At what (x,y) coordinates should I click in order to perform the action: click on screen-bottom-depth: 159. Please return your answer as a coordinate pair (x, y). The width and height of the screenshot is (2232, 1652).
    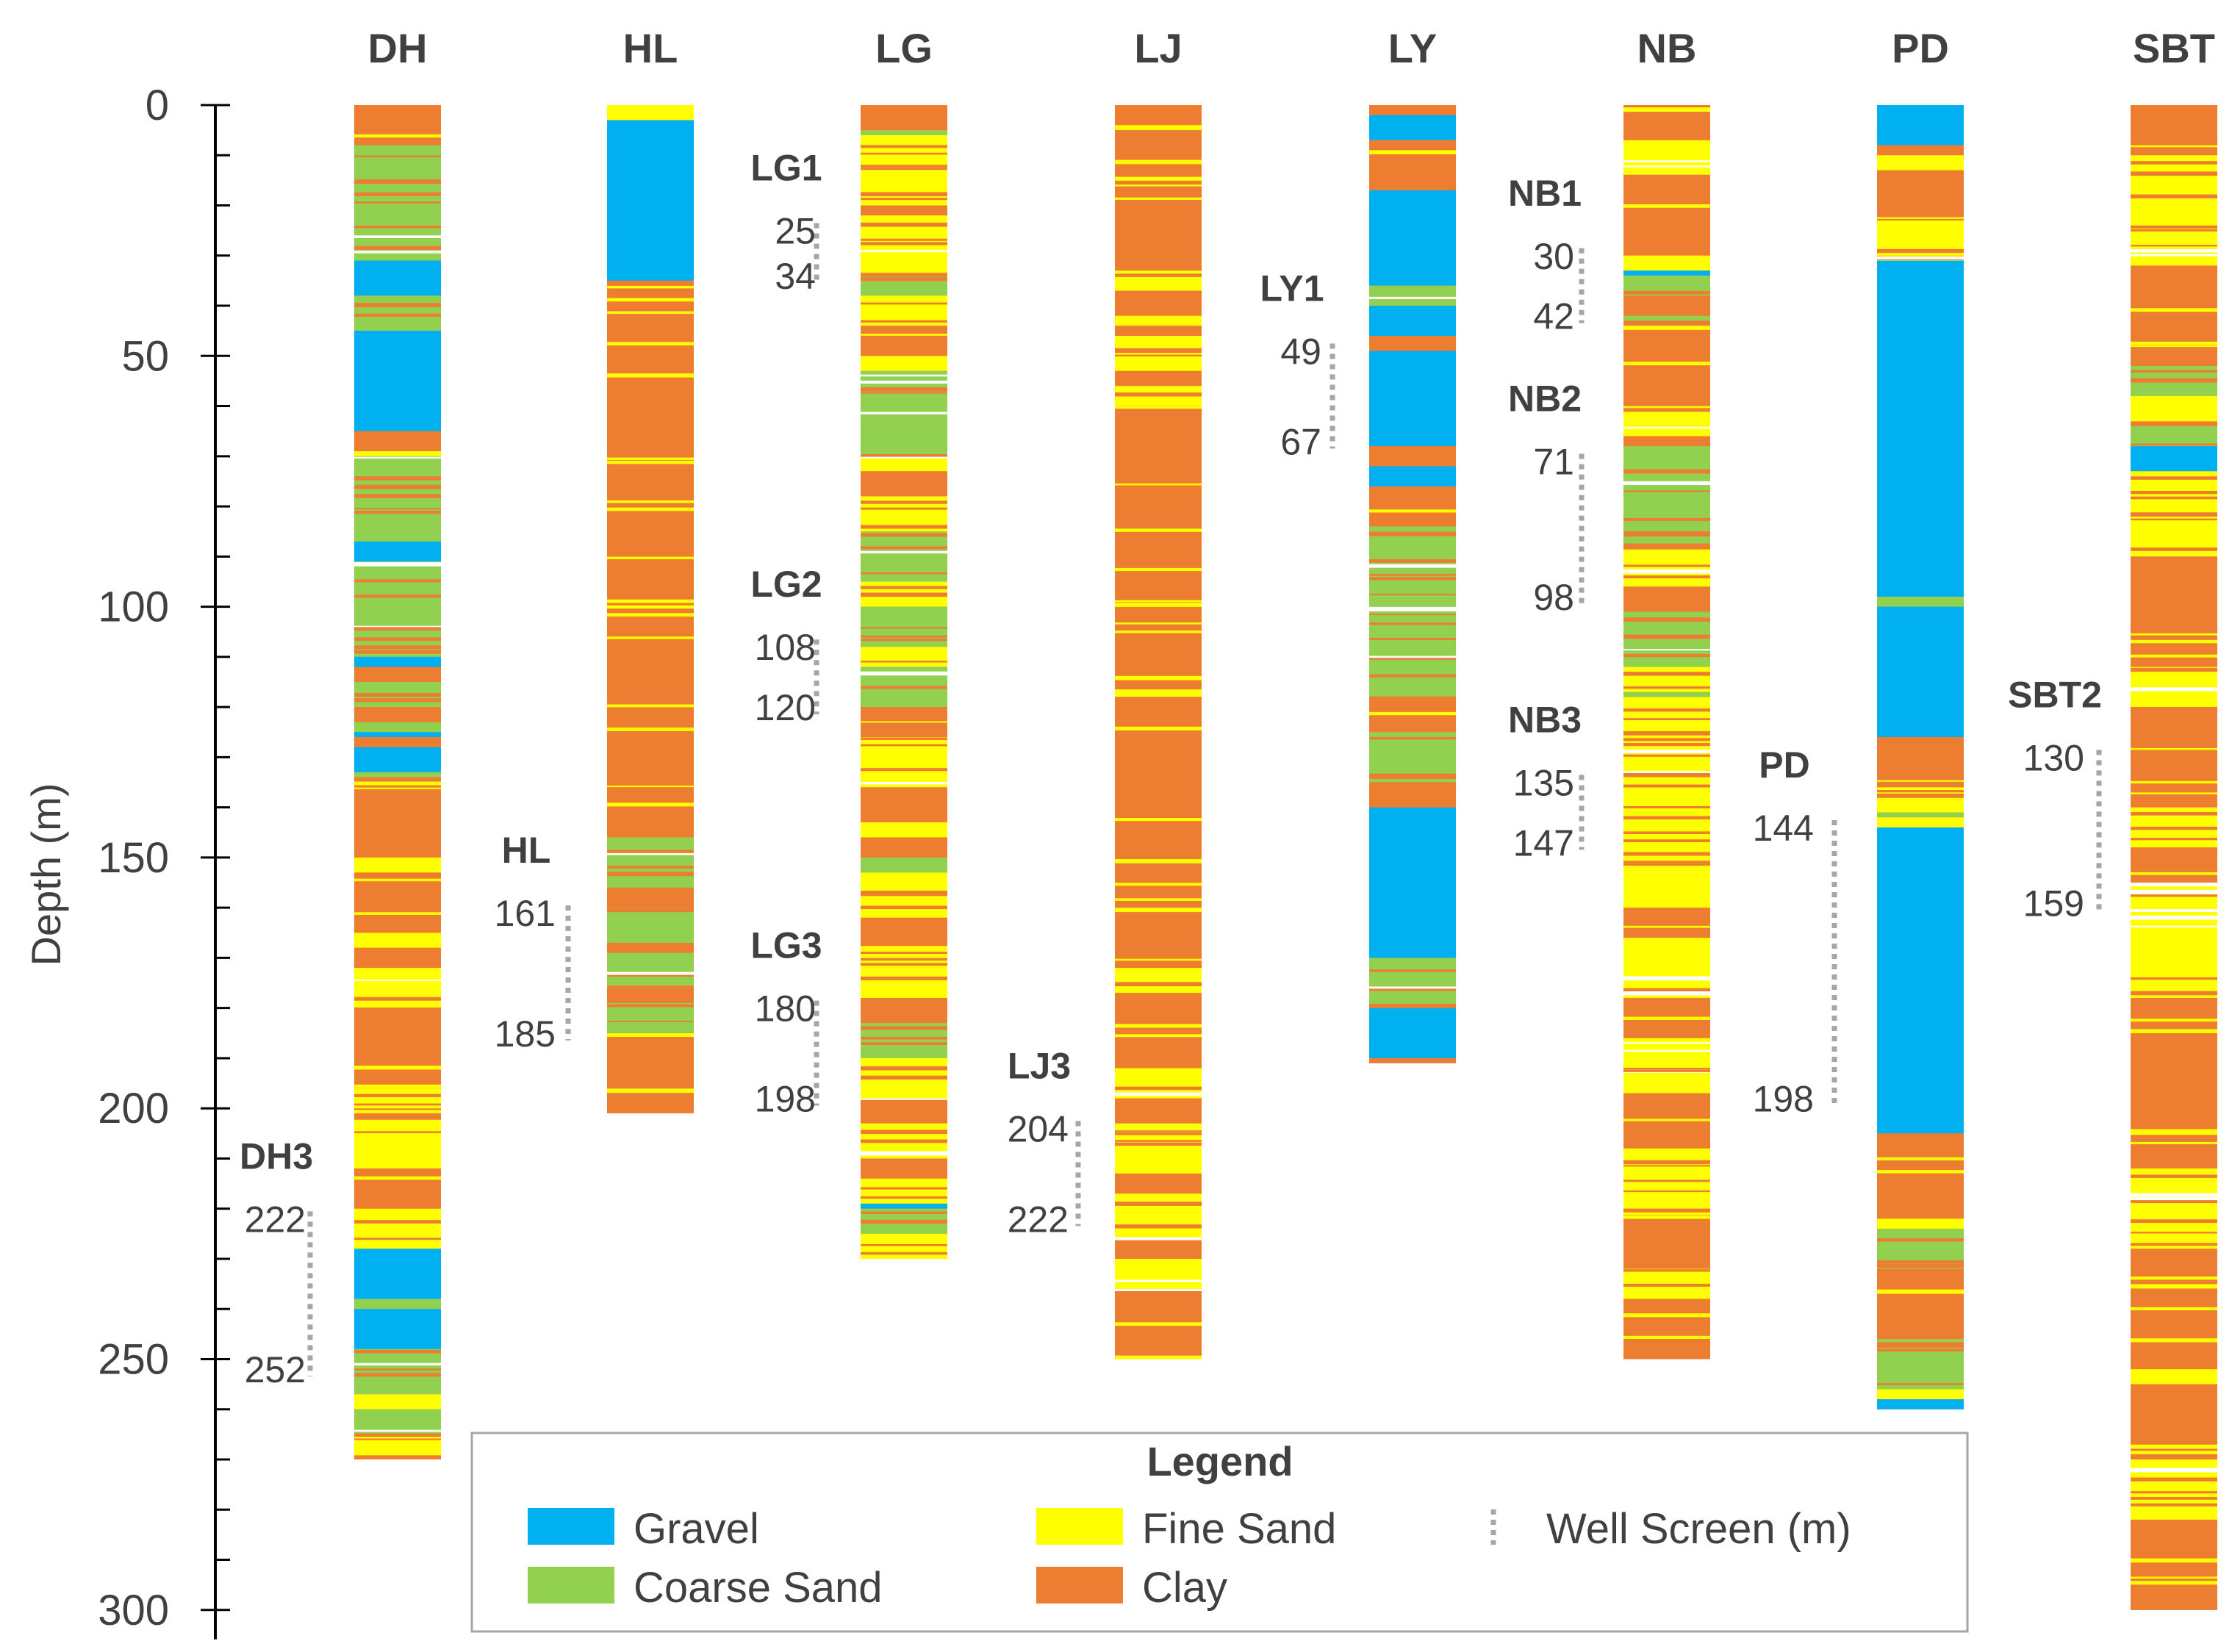
    Looking at the image, I should click on (2054, 903).